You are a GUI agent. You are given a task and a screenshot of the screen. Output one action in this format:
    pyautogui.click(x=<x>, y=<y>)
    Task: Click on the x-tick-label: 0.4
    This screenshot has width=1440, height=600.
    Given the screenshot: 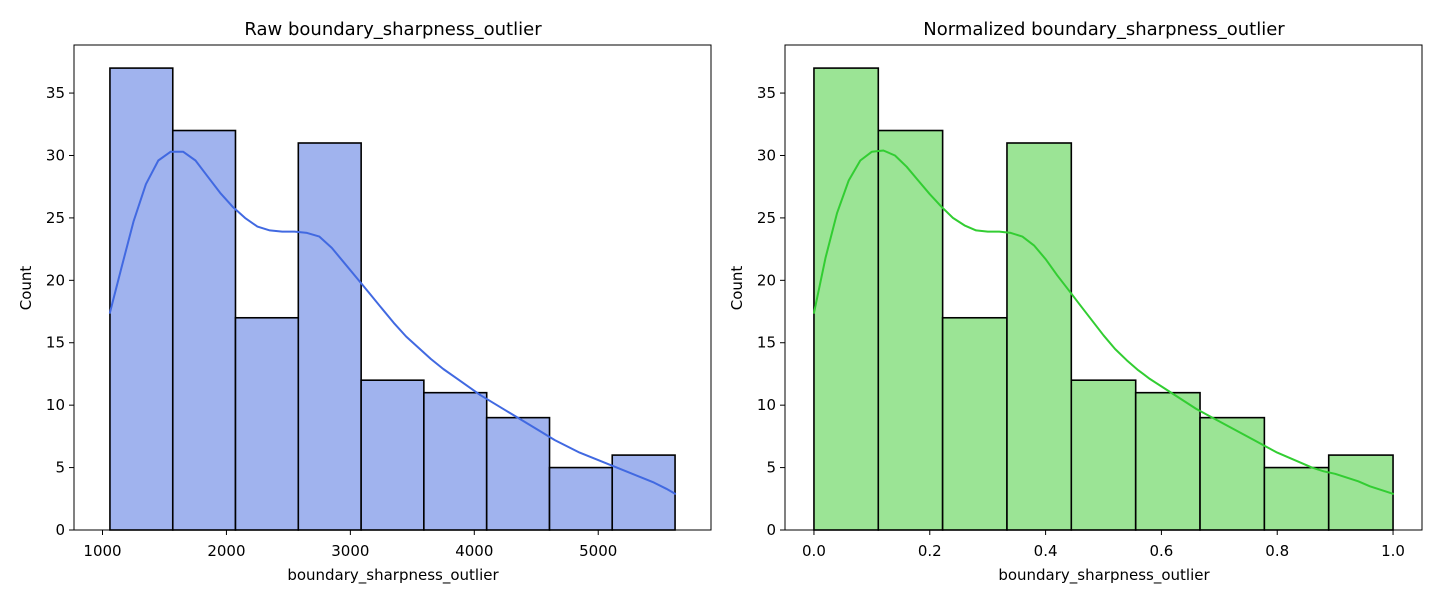 What is the action you would take?
    pyautogui.click(x=1046, y=551)
    